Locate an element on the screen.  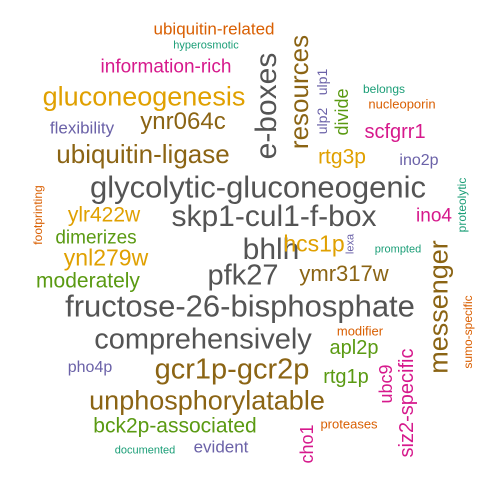
word-proteases: proteases is located at coordinates (349, 424).